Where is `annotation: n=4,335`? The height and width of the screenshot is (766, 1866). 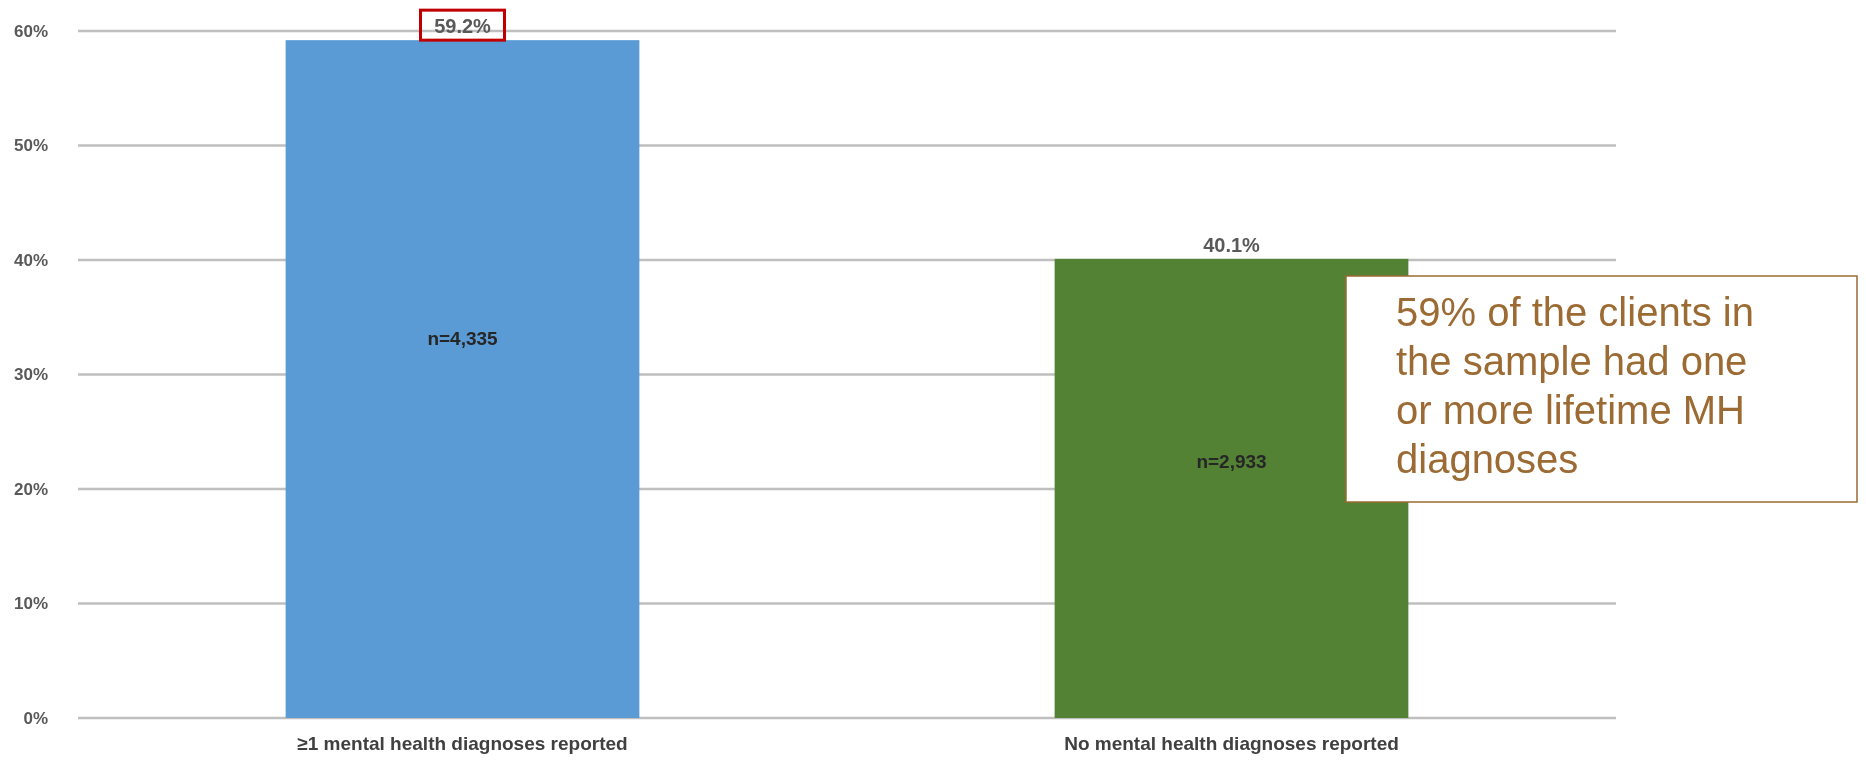 annotation: n=4,335 is located at coordinates (463, 339).